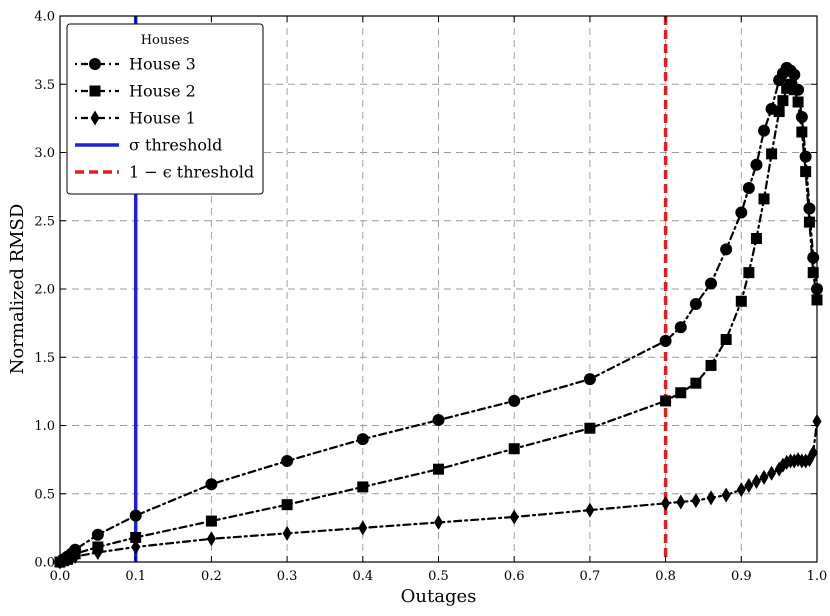 This screenshot has width=830, height=616. I want to click on y-tick-label: 2.0, so click(44, 290).